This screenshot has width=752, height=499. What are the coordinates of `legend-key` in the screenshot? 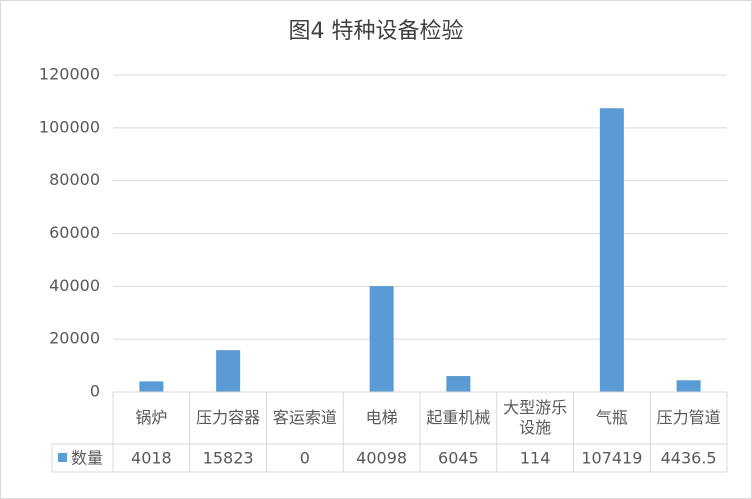 It's located at (62, 457).